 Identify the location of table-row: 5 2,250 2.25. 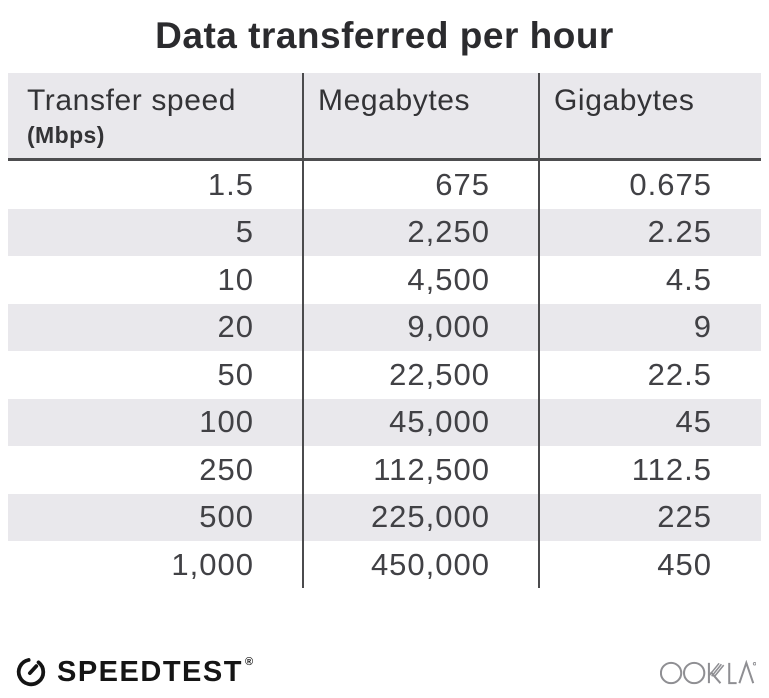
(384, 232).